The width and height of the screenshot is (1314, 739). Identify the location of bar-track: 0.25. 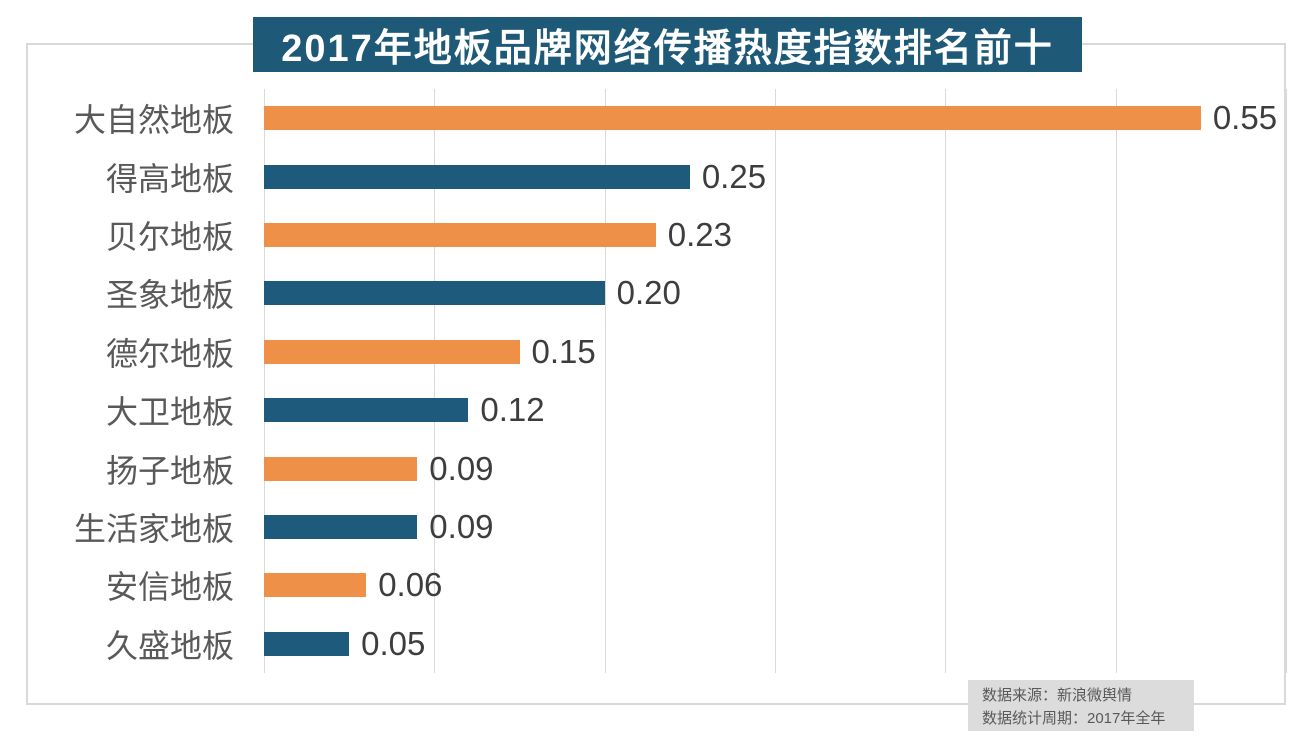
(775, 176).